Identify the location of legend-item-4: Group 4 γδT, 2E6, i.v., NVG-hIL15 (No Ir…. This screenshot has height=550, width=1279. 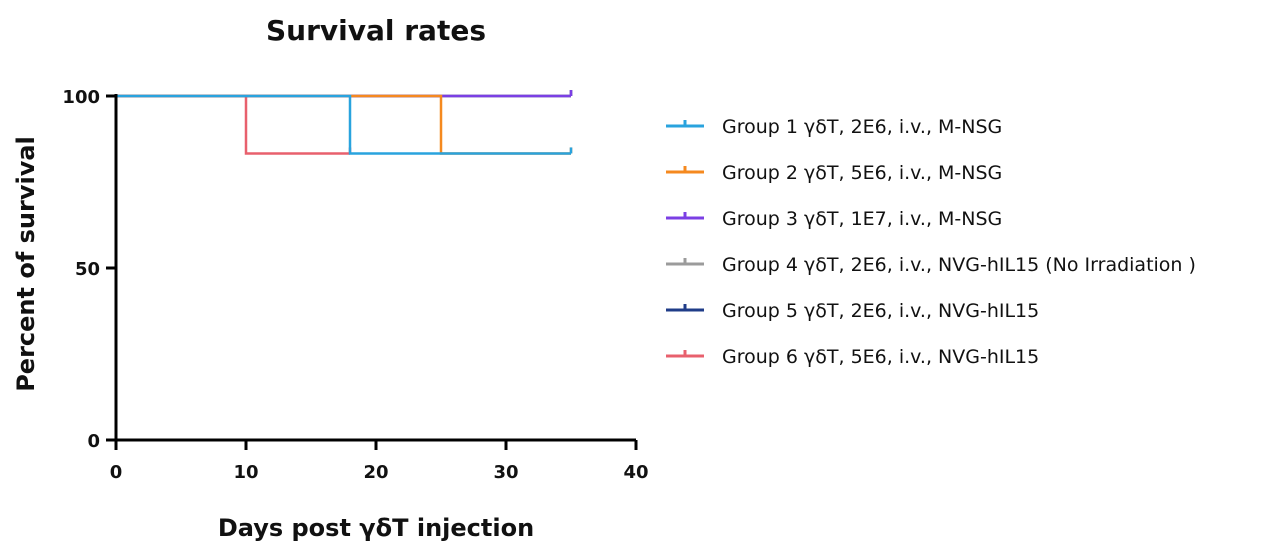
(931, 265).